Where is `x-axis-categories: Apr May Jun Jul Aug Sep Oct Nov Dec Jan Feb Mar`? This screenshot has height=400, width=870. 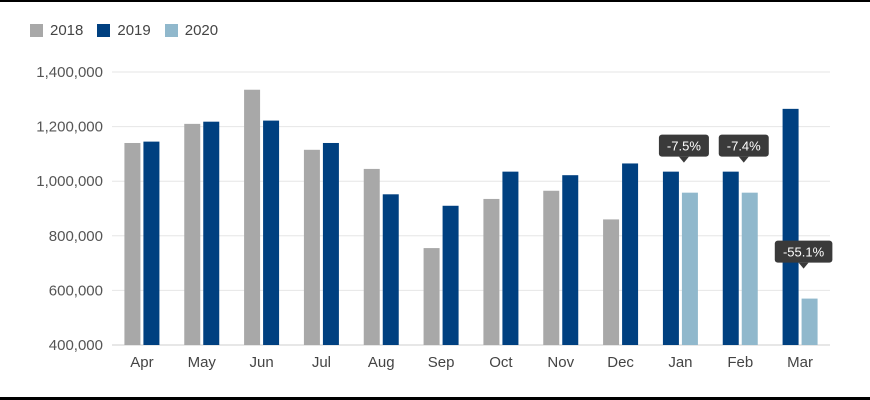 x-axis-categories: Apr May Jun Jul Aug Sep Oct Nov Dec Jan Feb Mar is located at coordinates (471, 362).